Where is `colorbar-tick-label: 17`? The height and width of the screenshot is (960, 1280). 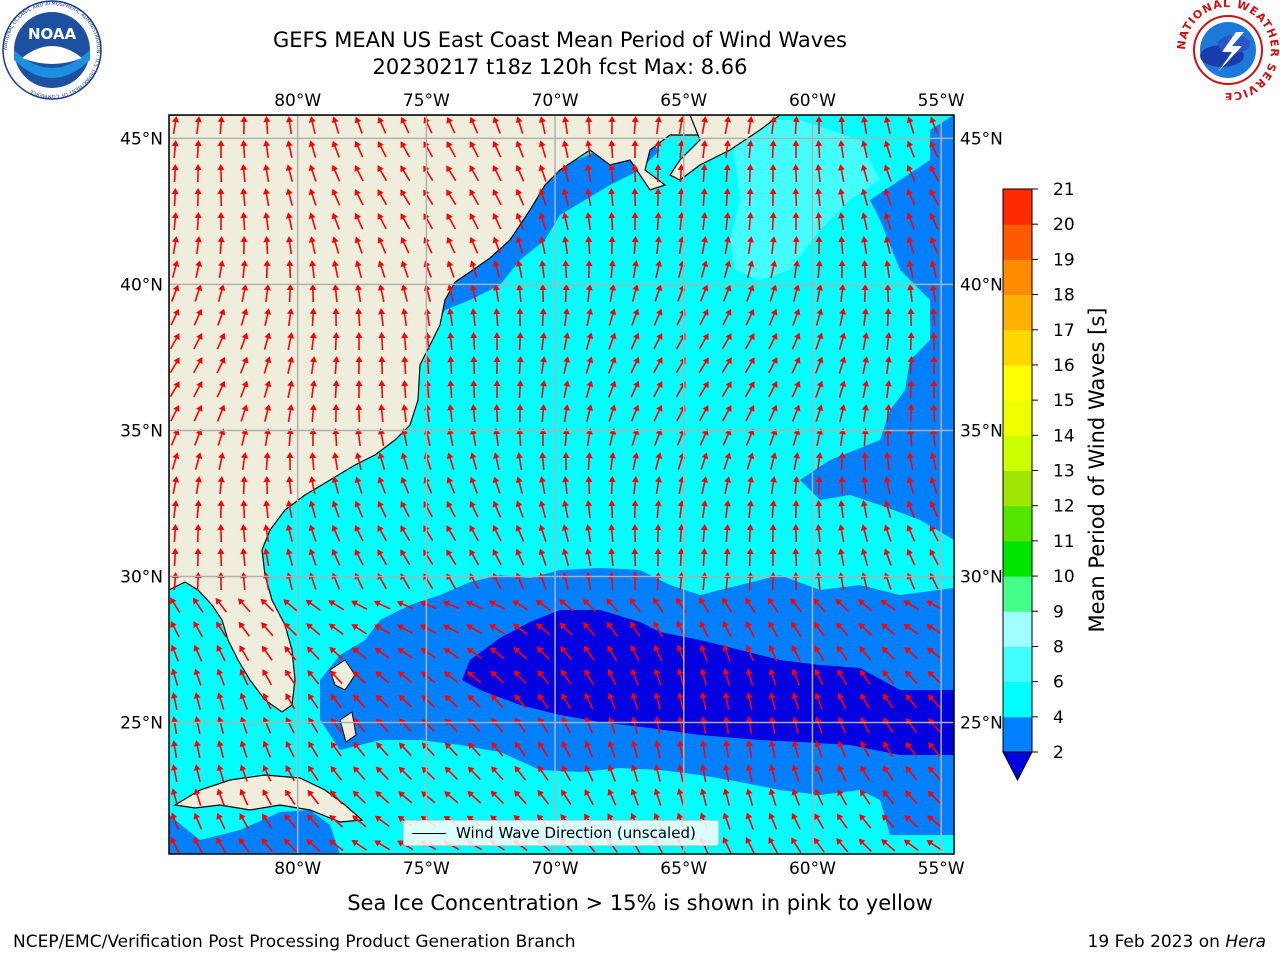 colorbar-tick-label: 17 is located at coordinates (1064, 331).